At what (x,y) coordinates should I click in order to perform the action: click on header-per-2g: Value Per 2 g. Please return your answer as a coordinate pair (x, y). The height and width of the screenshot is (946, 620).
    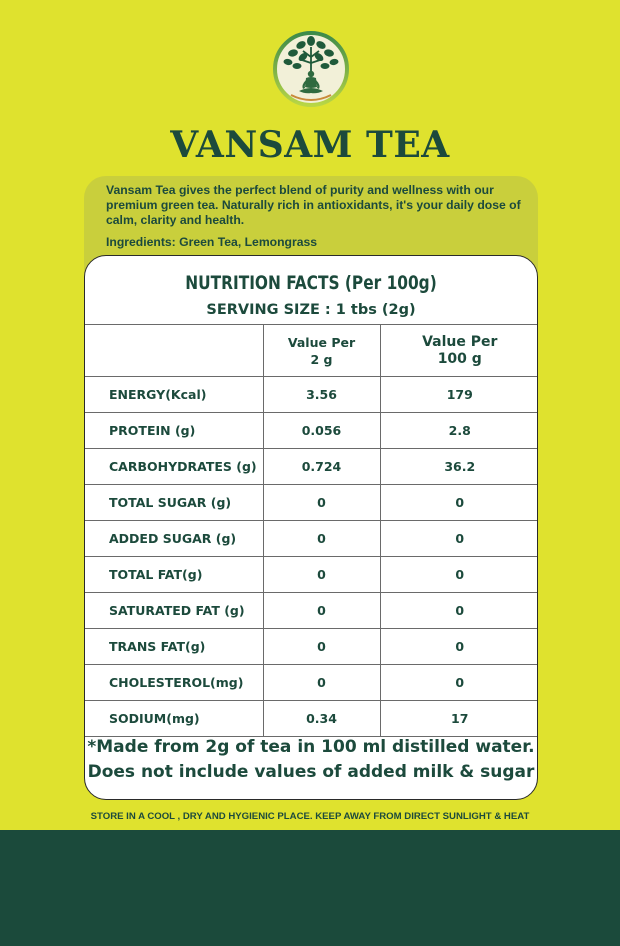
    Looking at the image, I should click on (321, 350).